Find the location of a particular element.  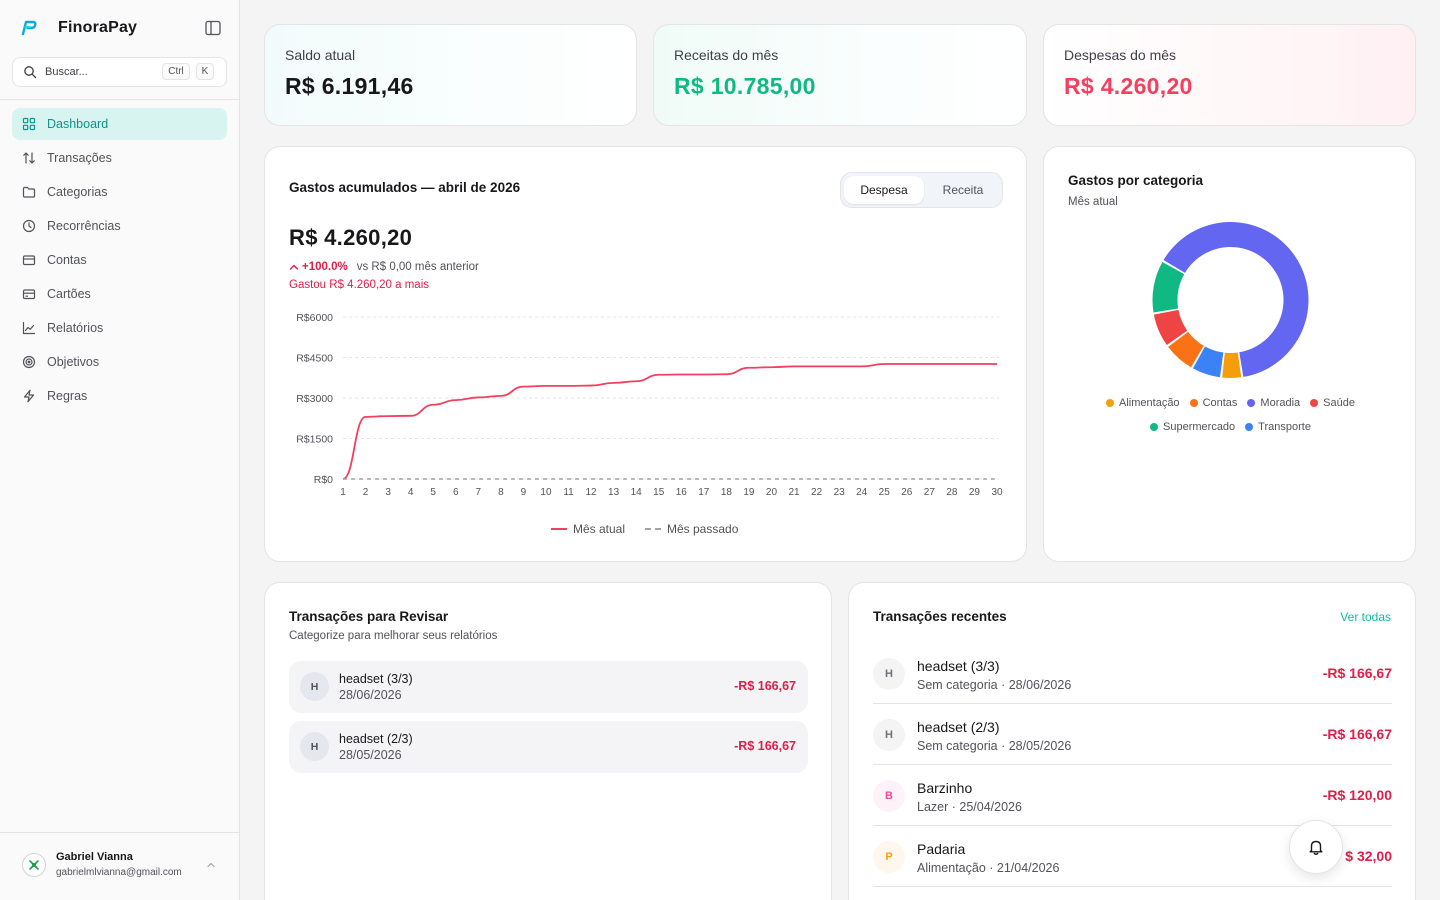

sidebar-item-objetivos: Objetivos is located at coordinates (119, 362).